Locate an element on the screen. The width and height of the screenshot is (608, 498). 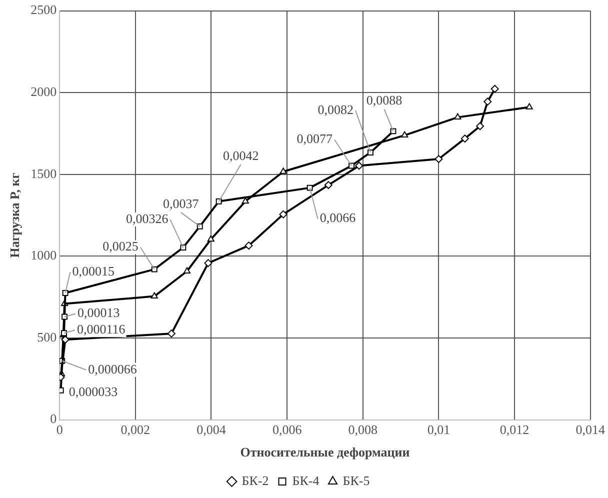
legend-label: БК-4 is located at coordinates (306, 480).